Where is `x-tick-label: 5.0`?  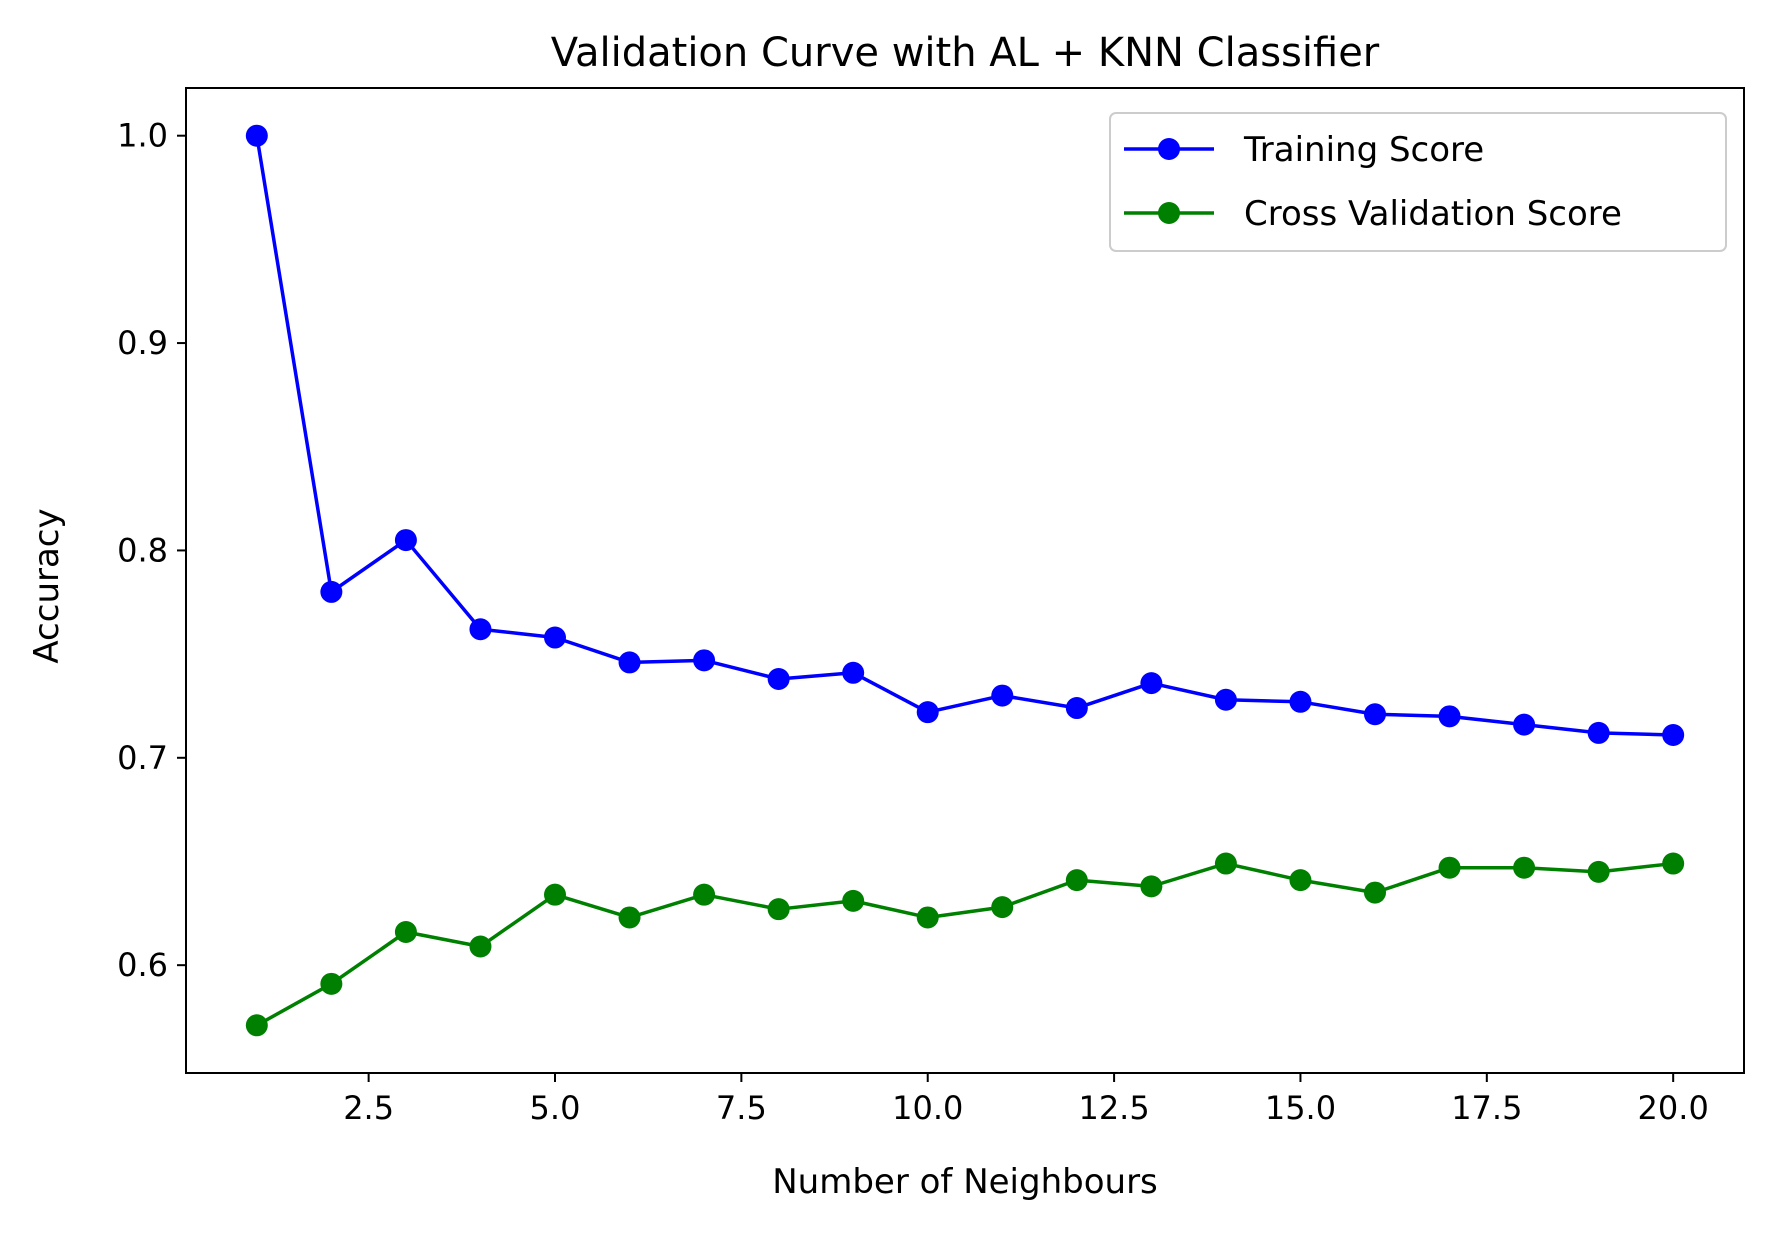 x-tick-label: 5.0 is located at coordinates (555, 1108).